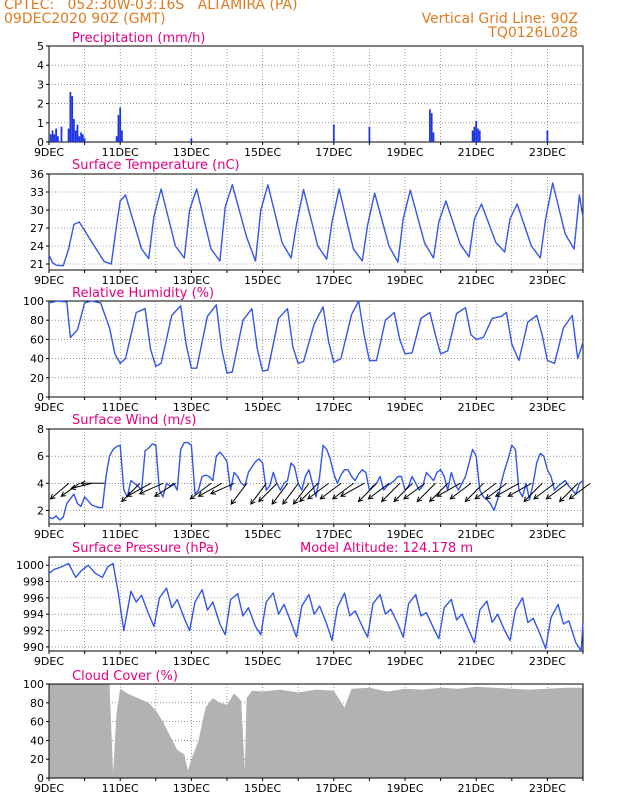 This screenshot has width=618, height=800. What do you see at coordinates (40, 84) in the screenshot?
I see `y-tick-label: 3` at bounding box center [40, 84].